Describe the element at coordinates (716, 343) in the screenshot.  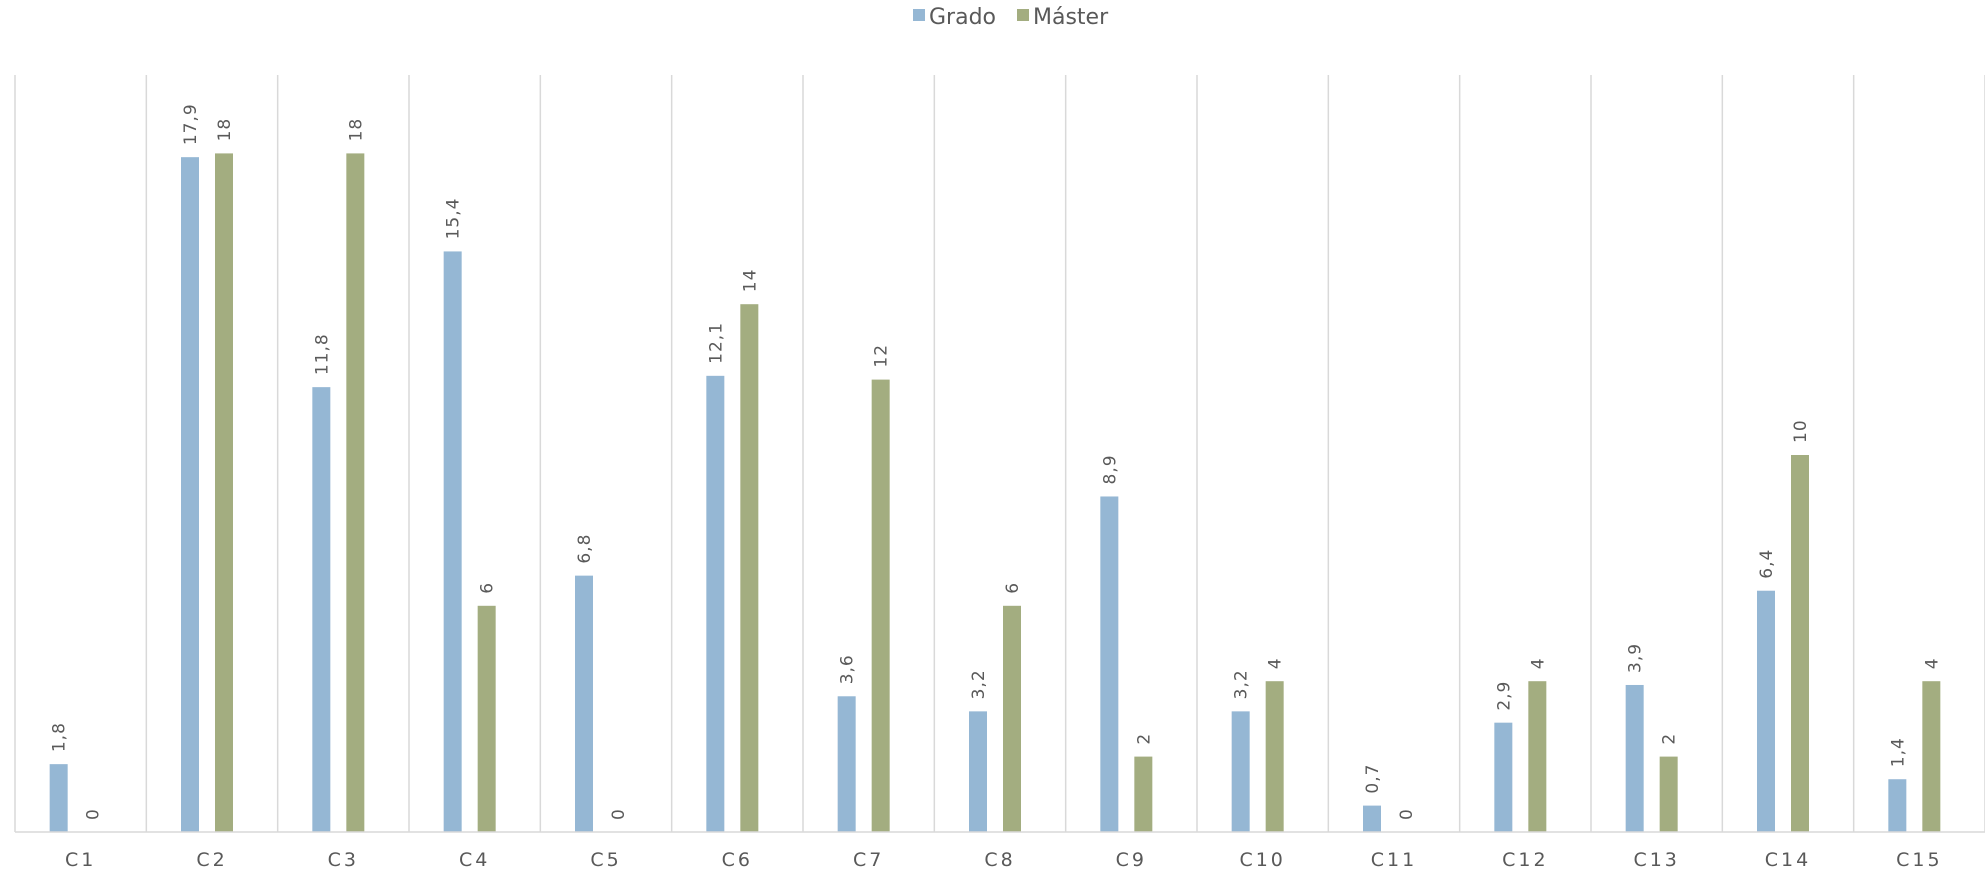
I see `data-label: 12,1` at that location.